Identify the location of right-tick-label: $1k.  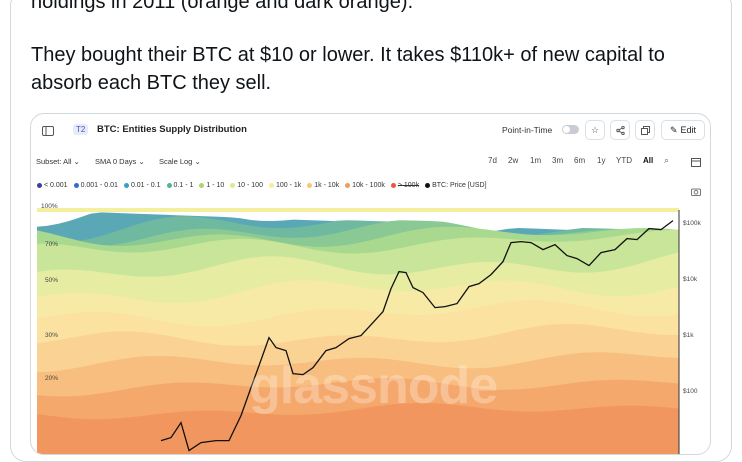
(688, 335).